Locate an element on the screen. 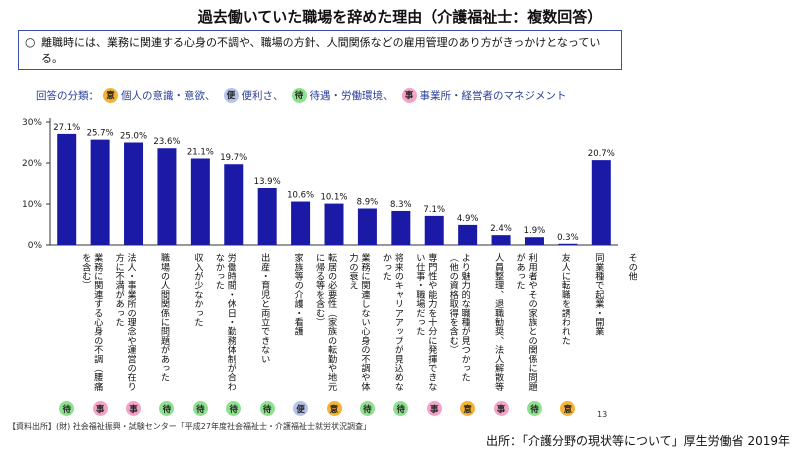 The height and width of the screenshot is (453, 800). y-tick-label: 30% is located at coordinates (32, 123).